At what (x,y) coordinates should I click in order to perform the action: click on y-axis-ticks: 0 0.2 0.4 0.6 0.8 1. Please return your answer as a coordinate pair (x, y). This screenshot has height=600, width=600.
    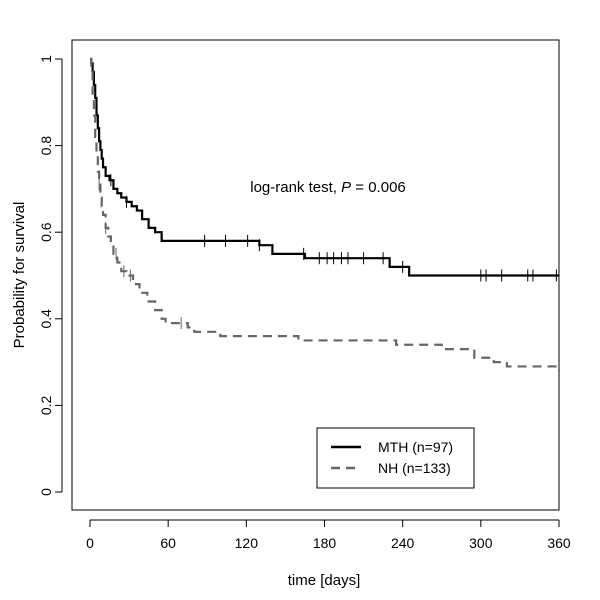
    Looking at the image, I should click on (50, 275).